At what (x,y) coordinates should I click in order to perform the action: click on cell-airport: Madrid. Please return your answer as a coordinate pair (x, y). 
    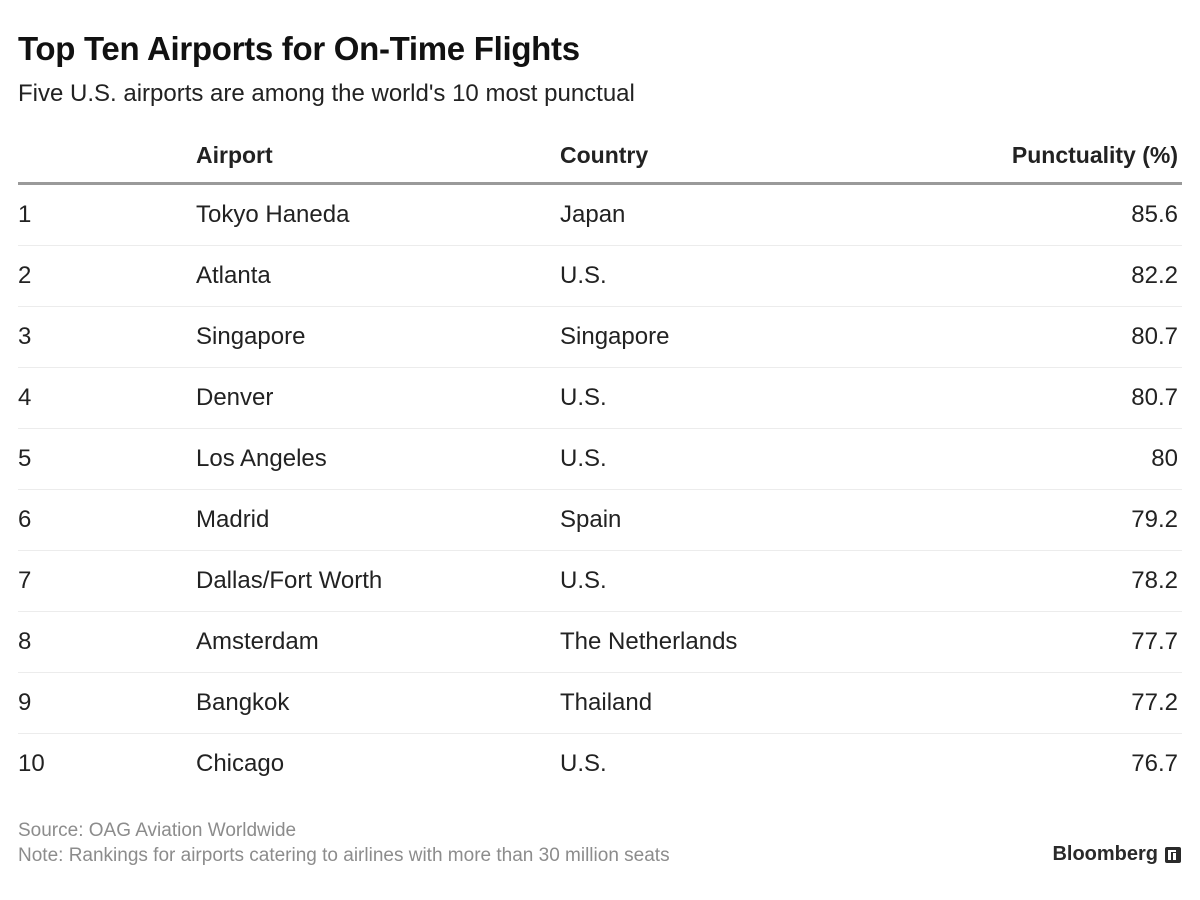
    Looking at the image, I should click on (233, 519).